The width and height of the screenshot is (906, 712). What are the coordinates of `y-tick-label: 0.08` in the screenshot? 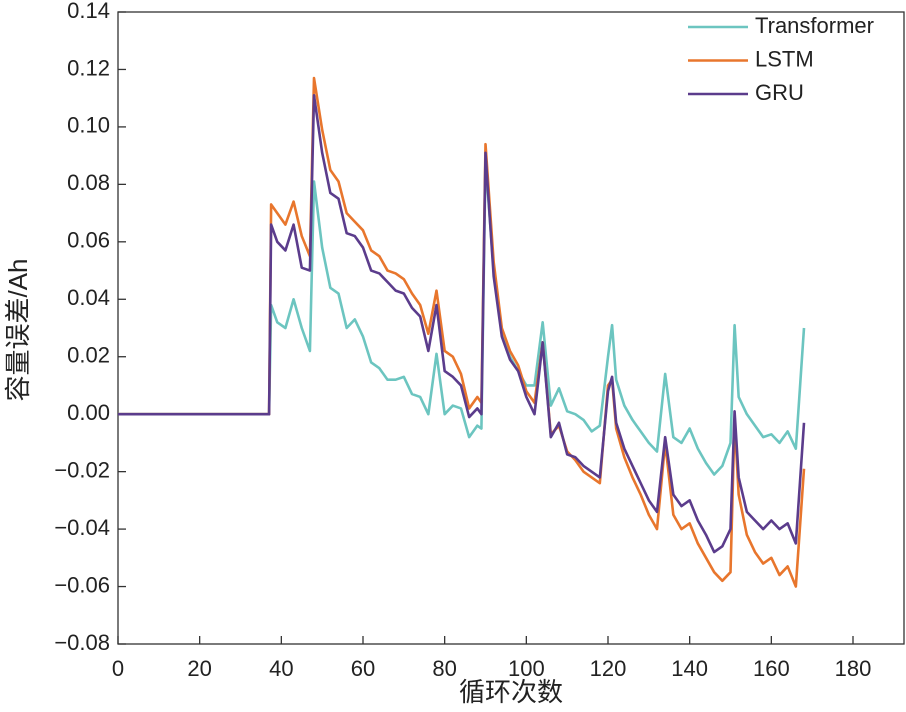 It's located at (88, 182).